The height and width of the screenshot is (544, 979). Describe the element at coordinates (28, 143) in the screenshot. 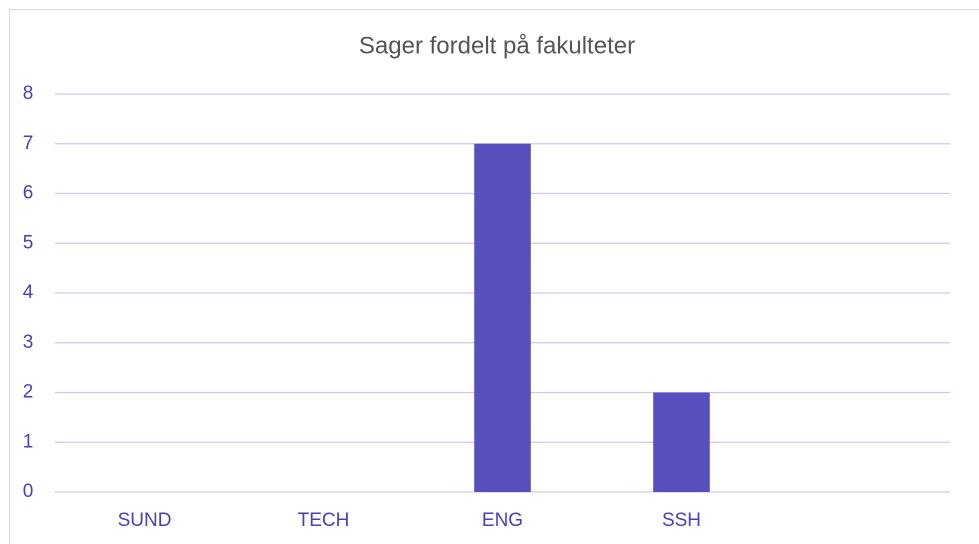

I see `y-tick-label: 7` at that location.